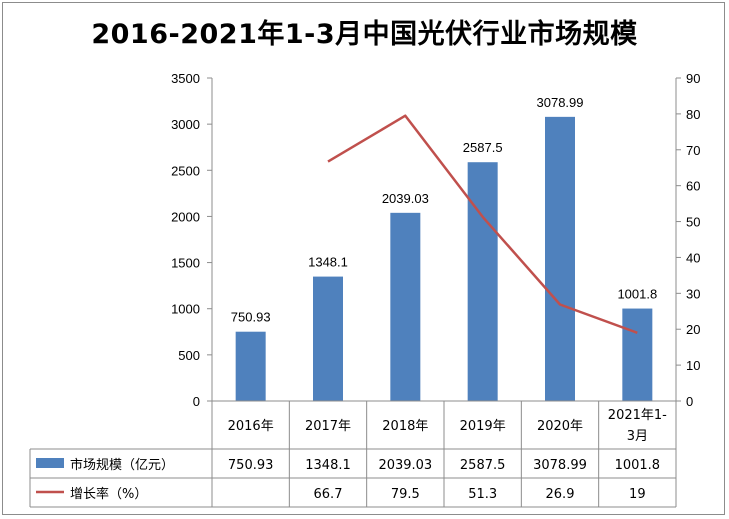 The image size is (729, 519). I want to click on y-left-tick-label: 3500, so click(185, 78).